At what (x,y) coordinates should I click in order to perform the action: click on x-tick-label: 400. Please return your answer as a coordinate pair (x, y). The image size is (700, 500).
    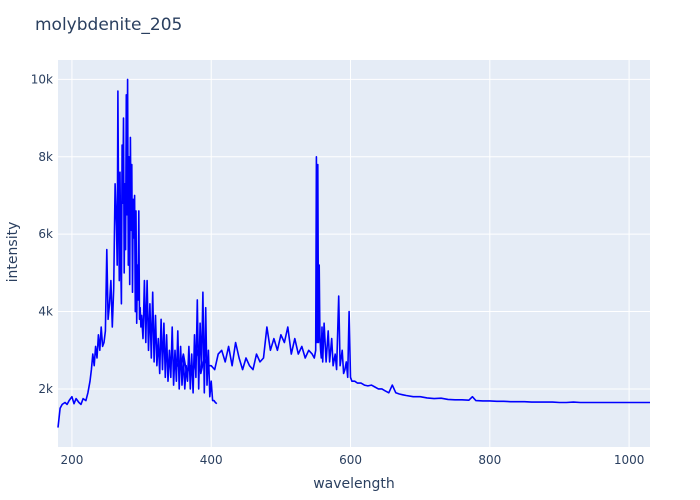
    Looking at the image, I should click on (211, 460).